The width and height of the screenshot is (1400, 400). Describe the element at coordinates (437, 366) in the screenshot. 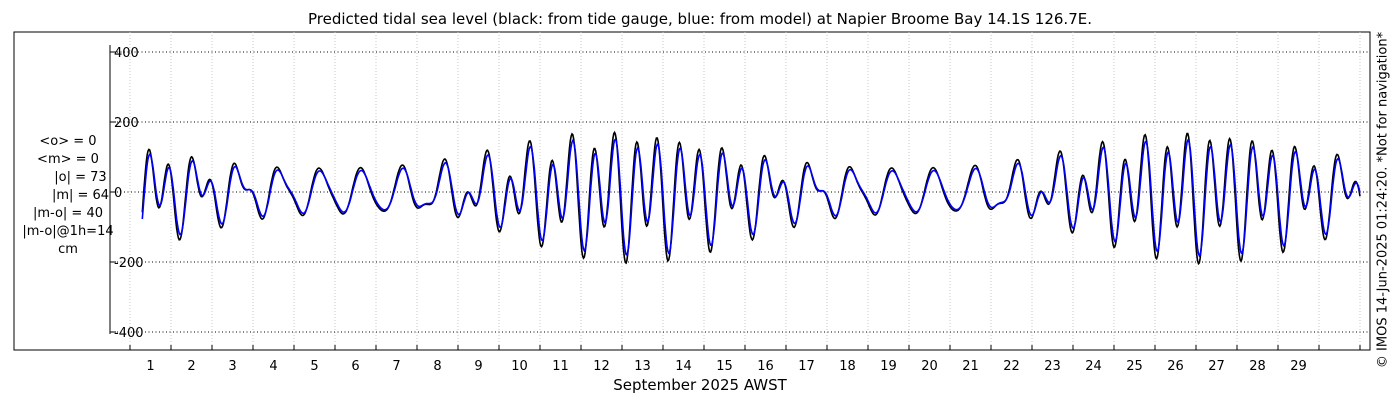

I see `x-tick-label: 8` at that location.